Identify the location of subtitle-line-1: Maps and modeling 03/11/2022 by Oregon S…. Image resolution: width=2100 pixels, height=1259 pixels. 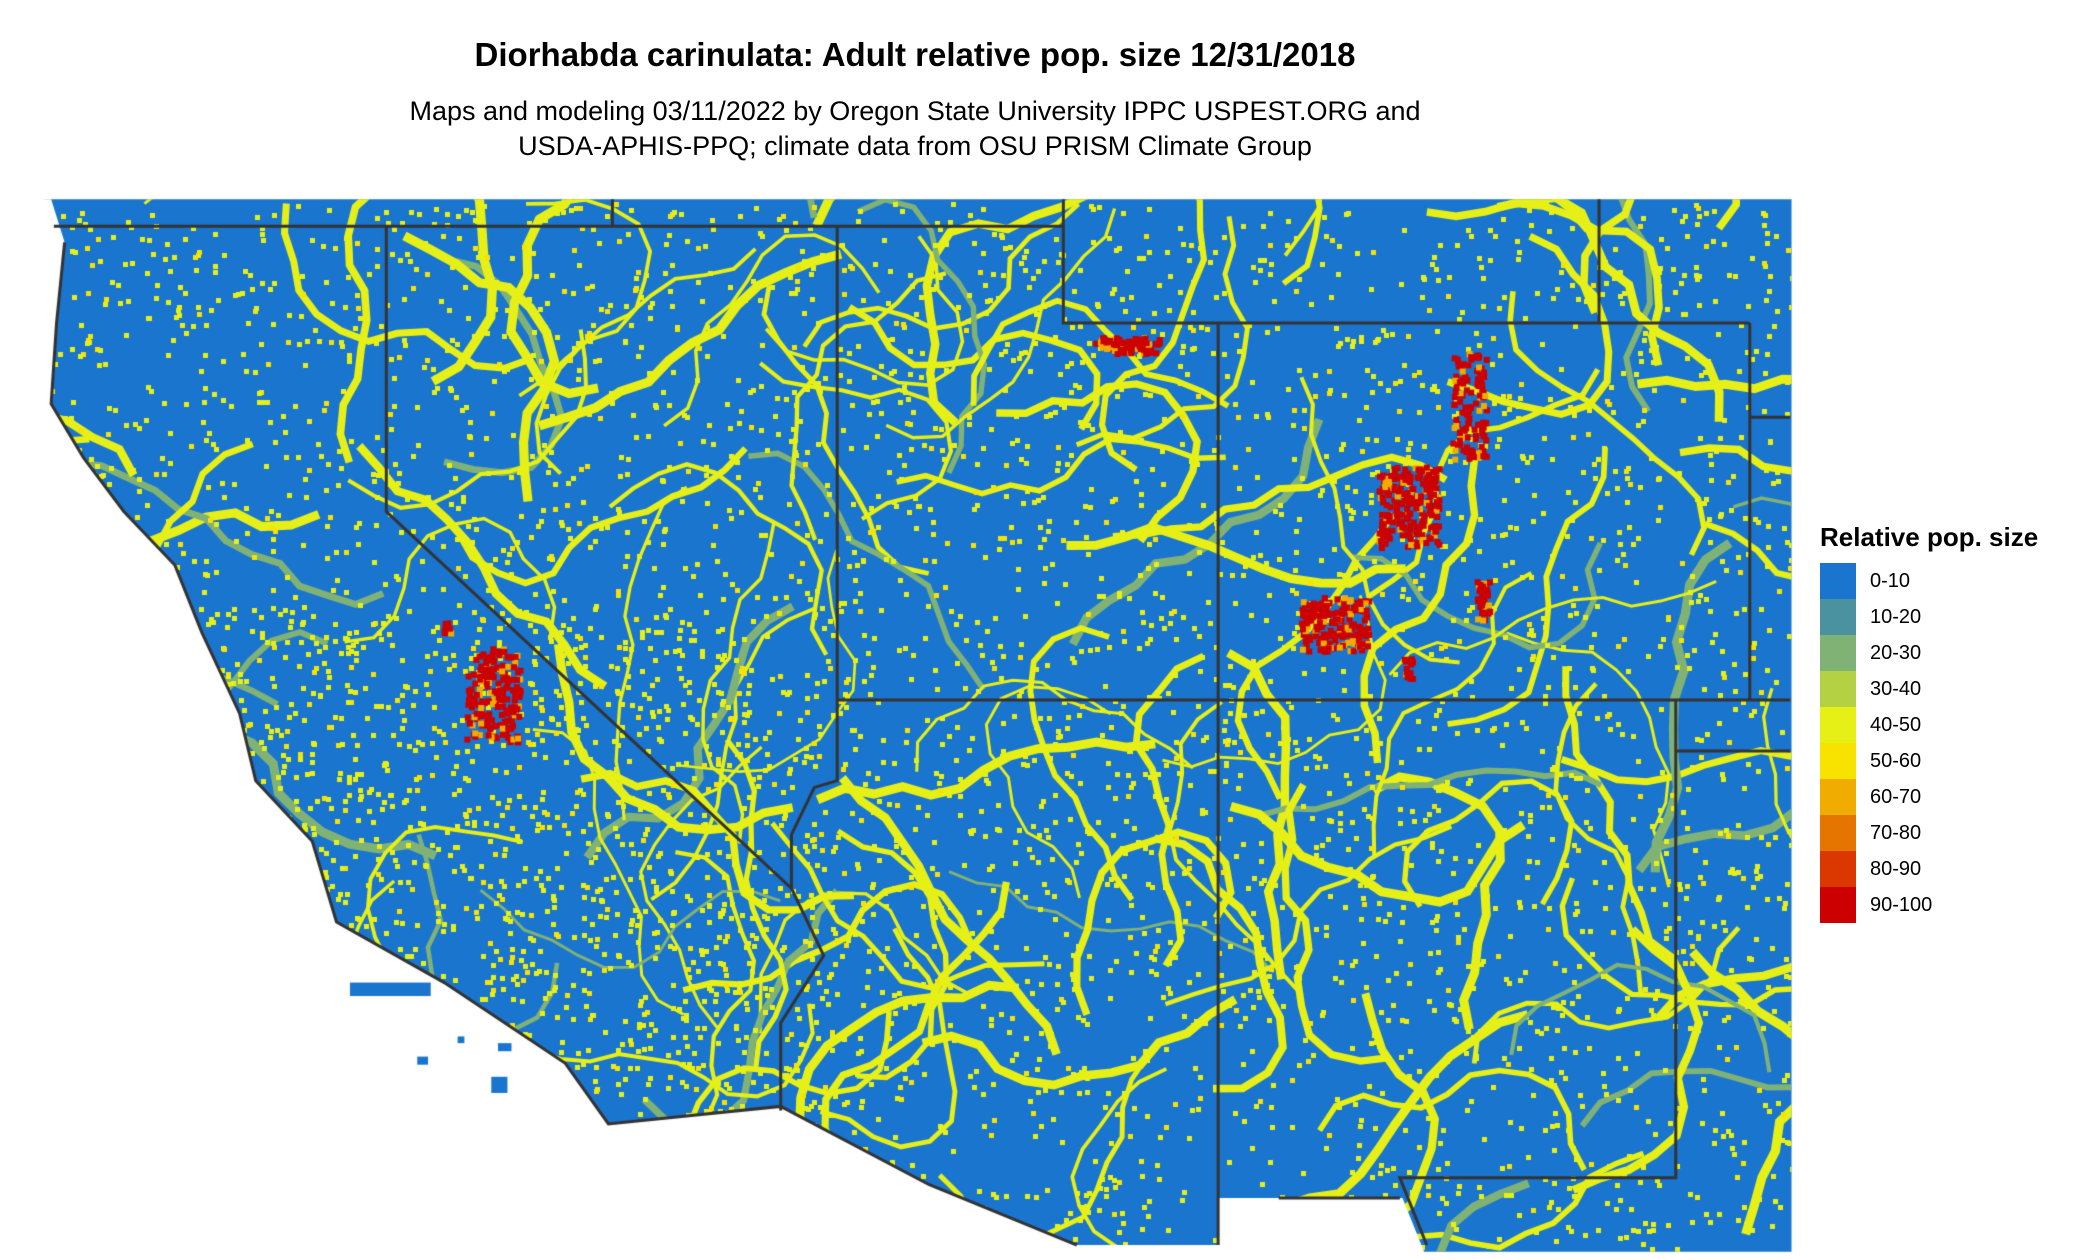
(915, 111).